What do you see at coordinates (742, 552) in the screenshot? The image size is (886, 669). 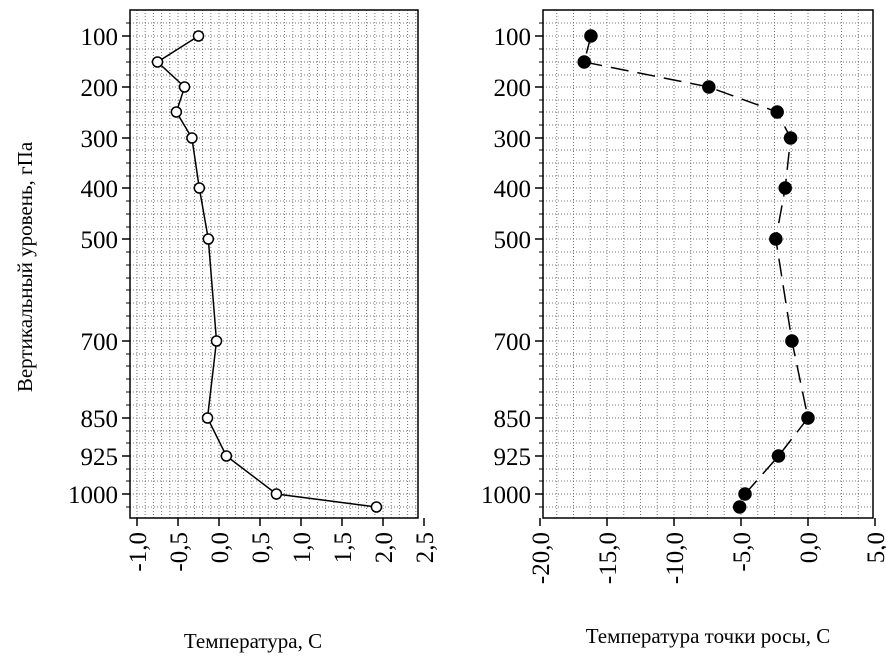 I see `x-tick-label: -5,0` at bounding box center [742, 552].